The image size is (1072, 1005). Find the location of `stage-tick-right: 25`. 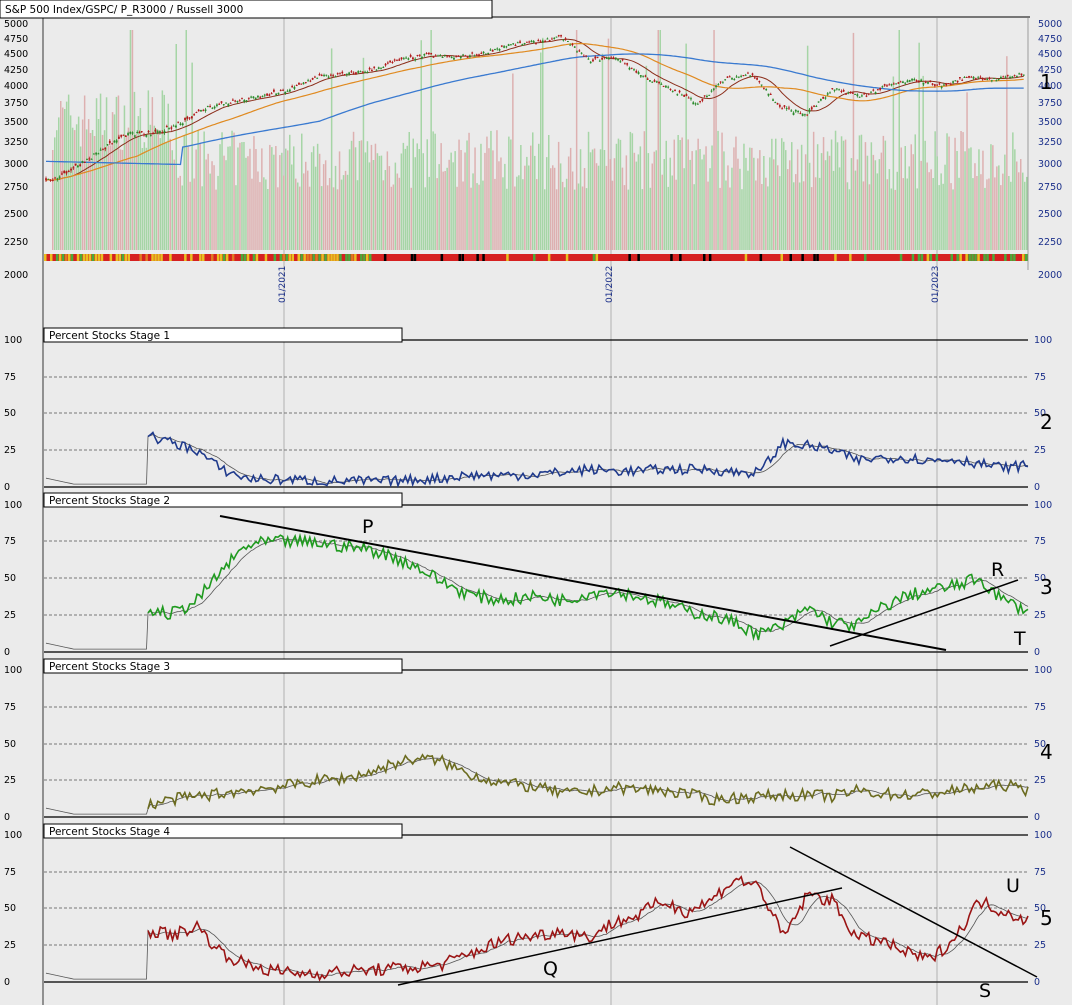

stage-tick-right: 25 is located at coordinates (1040, 450).